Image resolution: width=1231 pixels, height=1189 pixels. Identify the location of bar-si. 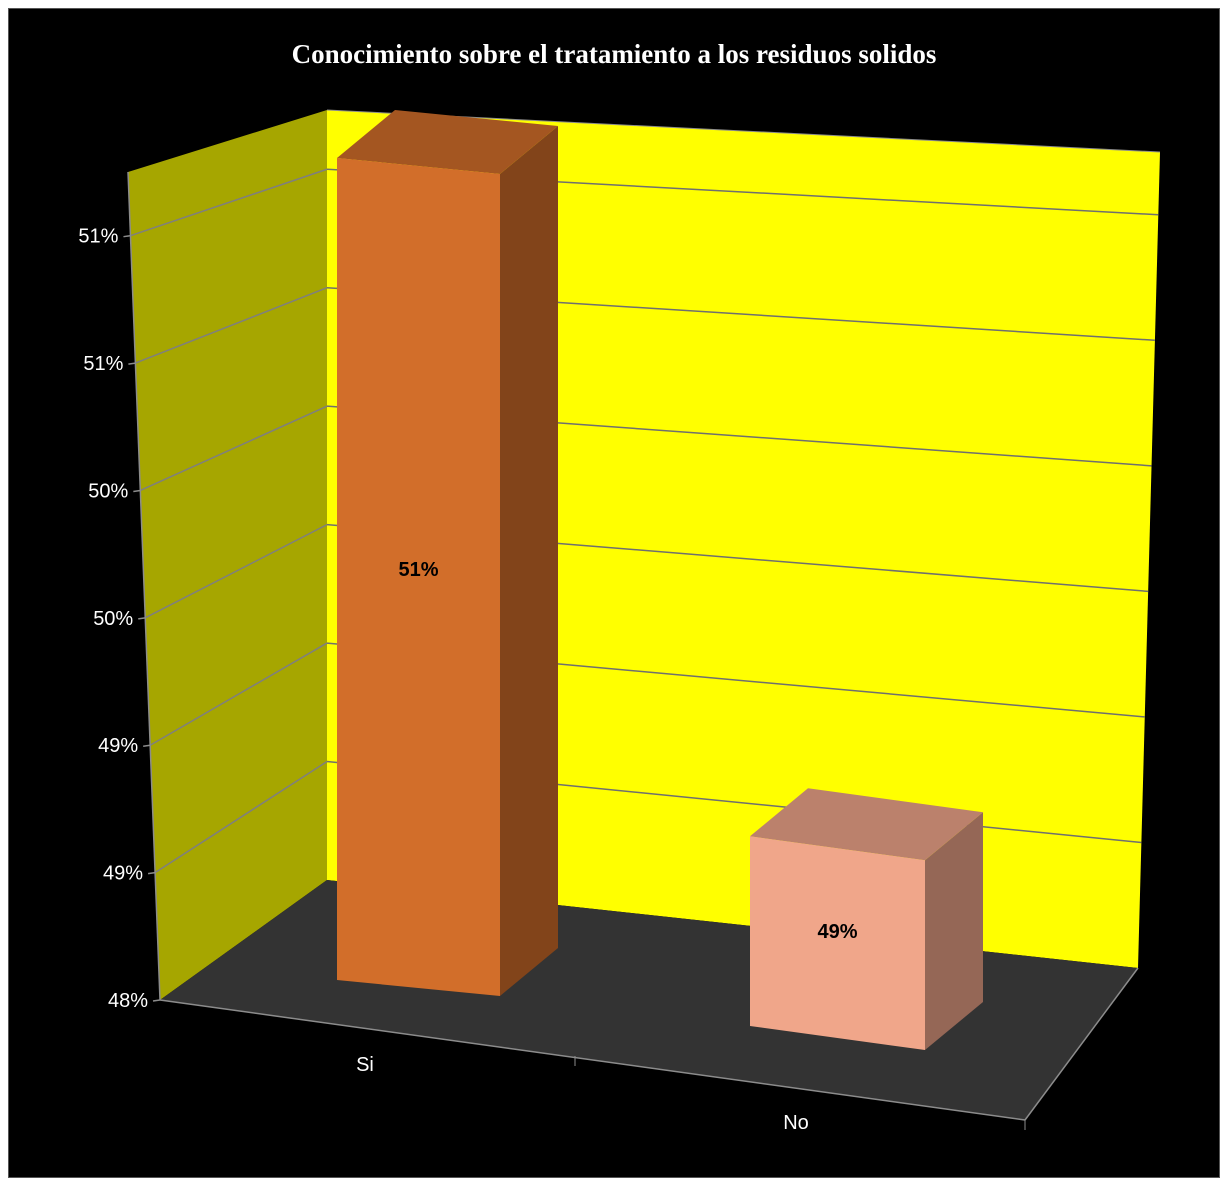
(447, 553).